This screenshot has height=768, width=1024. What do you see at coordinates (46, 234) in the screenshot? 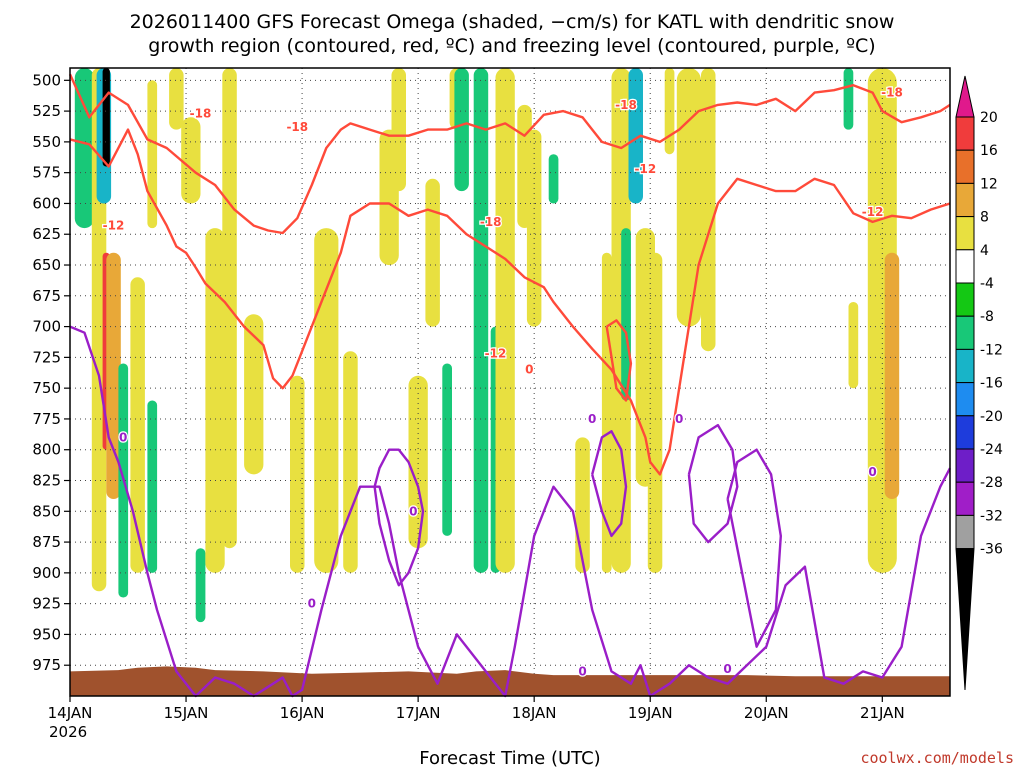
I see `y-tick-label-625: 625` at bounding box center [46, 234].